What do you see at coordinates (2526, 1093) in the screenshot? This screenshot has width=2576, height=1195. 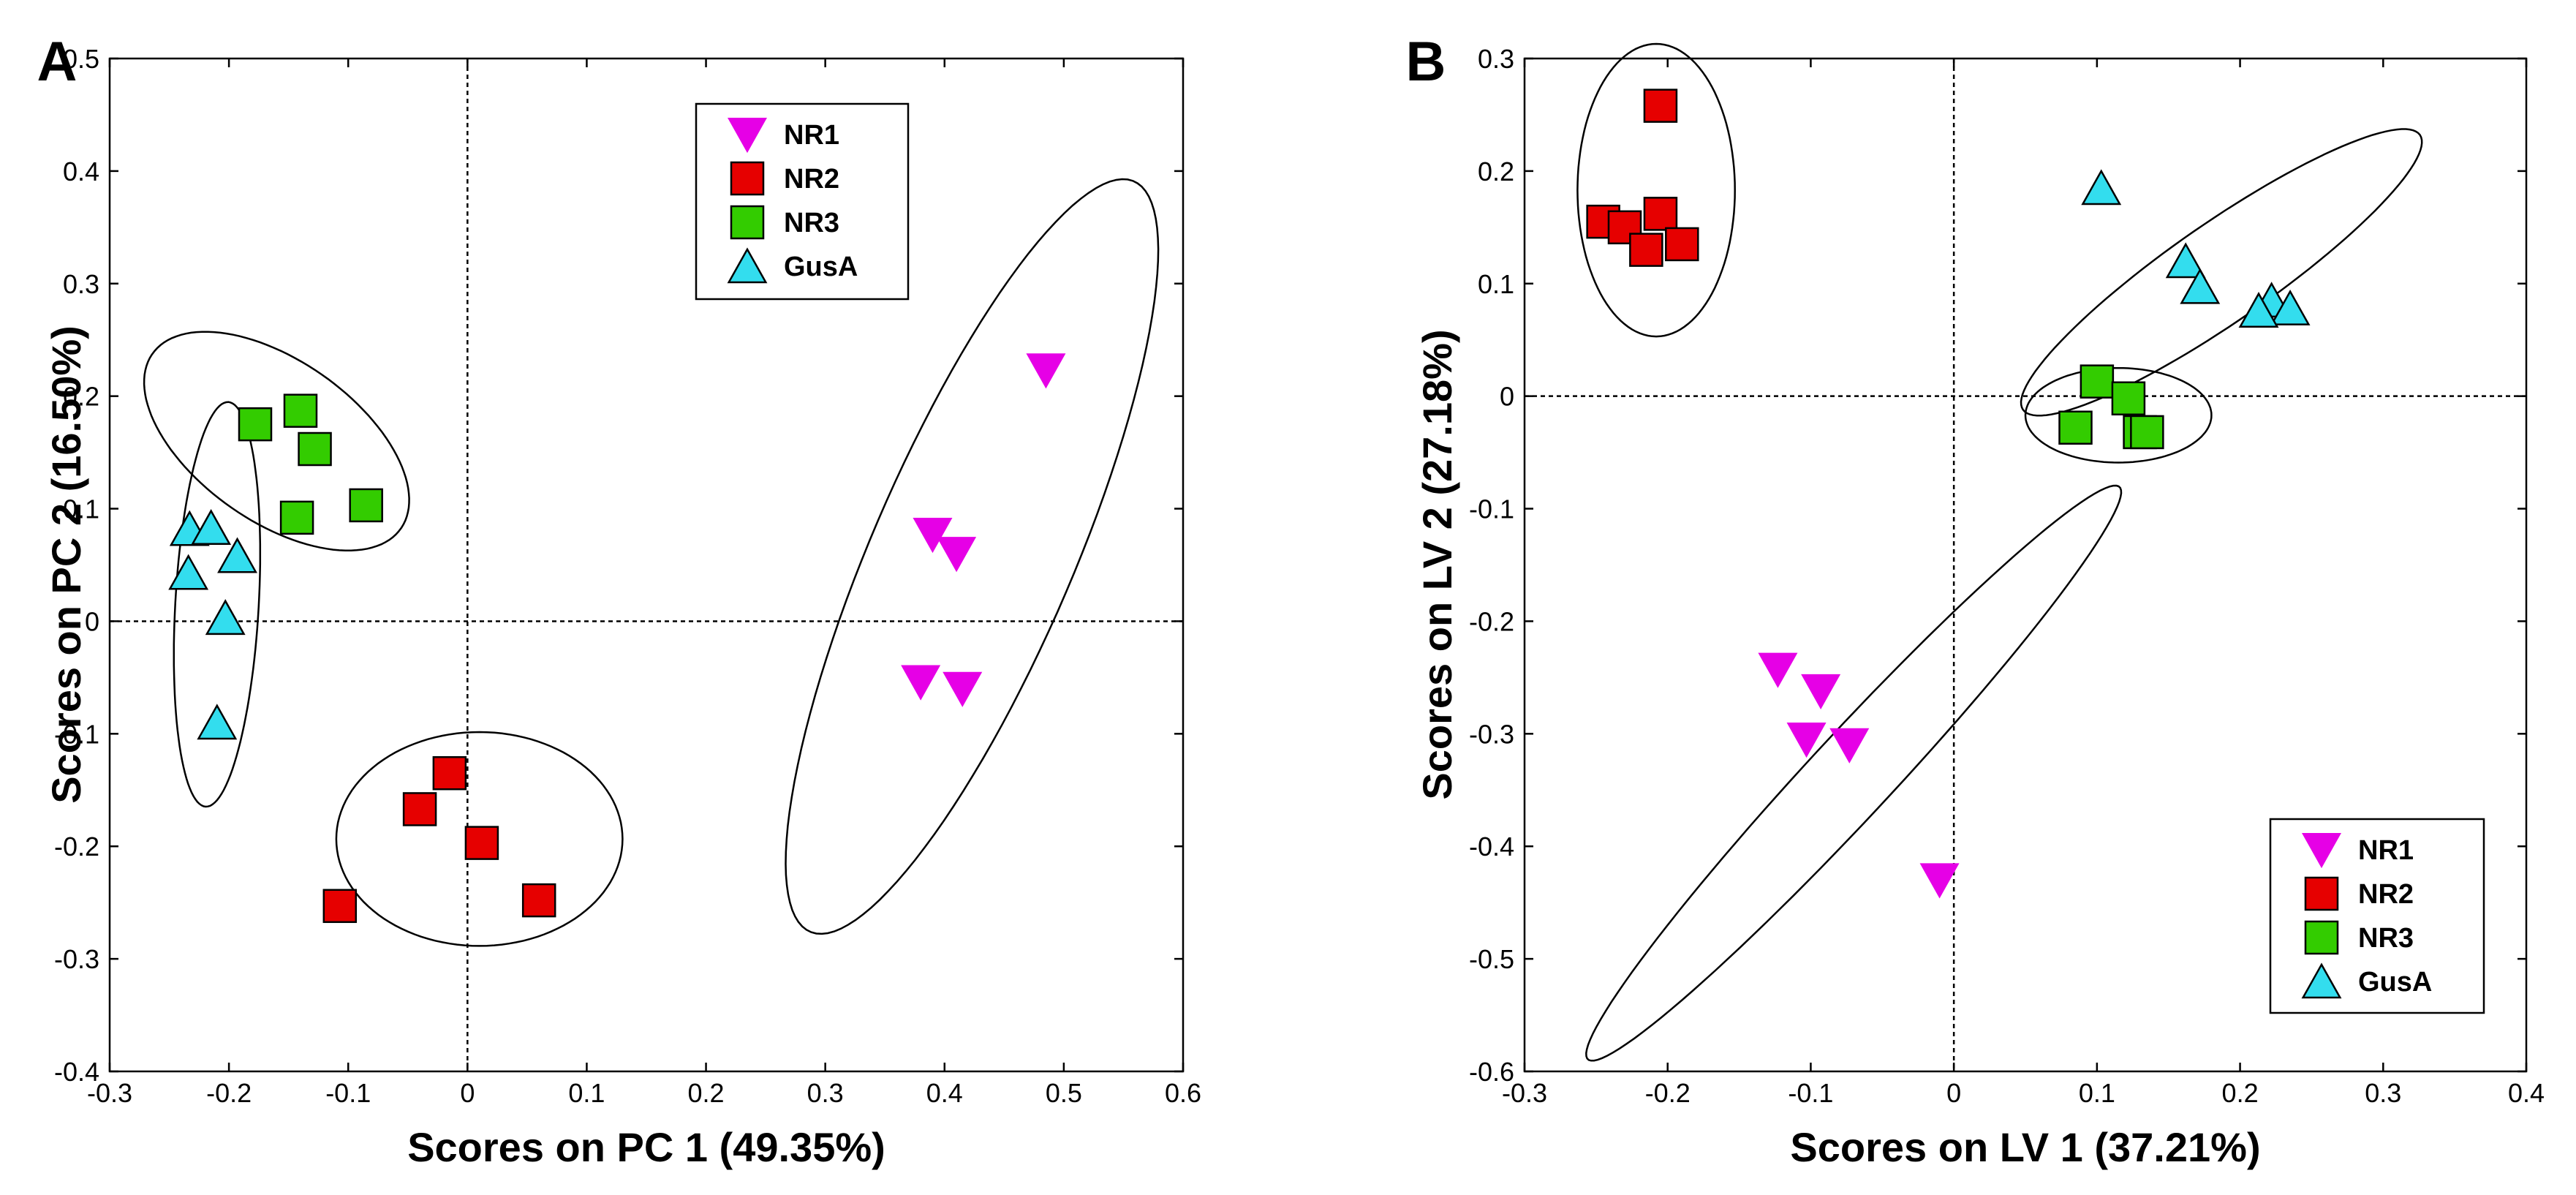 I see `x-tick-label: 0.4` at bounding box center [2526, 1093].